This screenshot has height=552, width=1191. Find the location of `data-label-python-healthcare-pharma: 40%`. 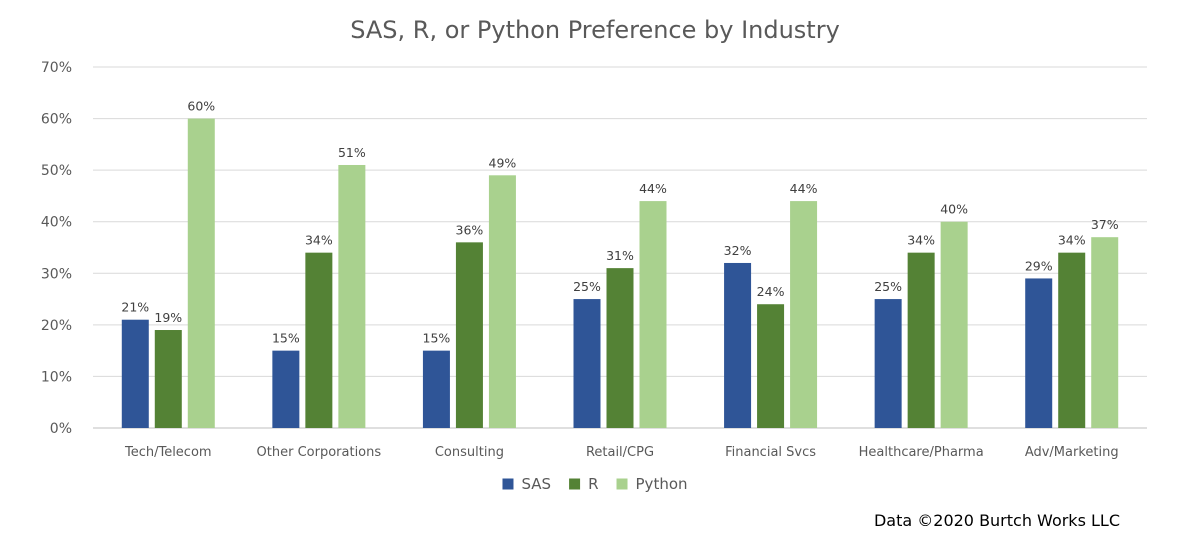

data-label-python-healthcare-pharma: 40% is located at coordinates (954, 209).